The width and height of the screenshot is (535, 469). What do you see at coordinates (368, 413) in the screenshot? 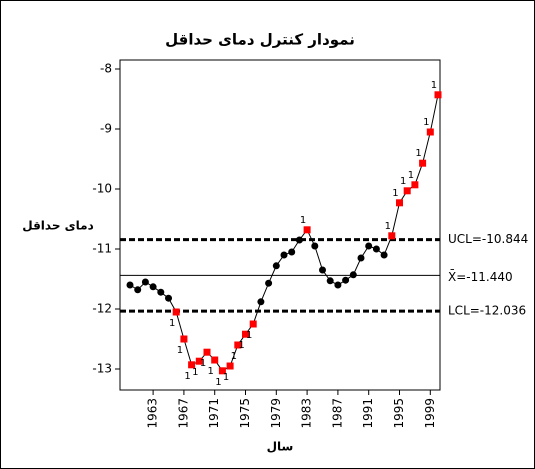
I see `x-tick-label: 1991` at bounding box center [368, 413].